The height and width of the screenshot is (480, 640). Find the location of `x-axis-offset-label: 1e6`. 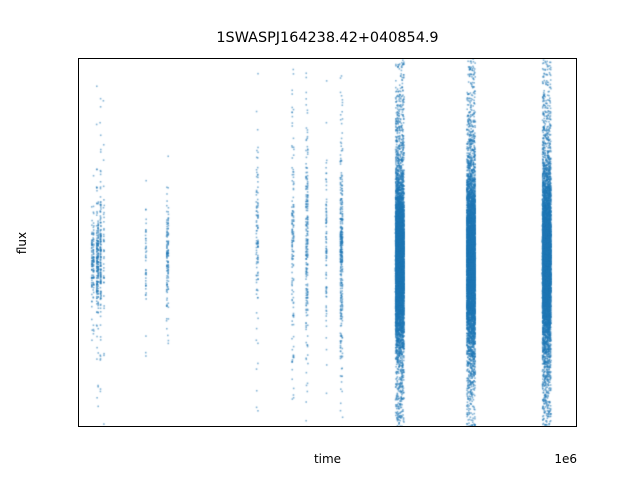

x-axis-offset-label: 1e6 is located at coordinates (565, 459).